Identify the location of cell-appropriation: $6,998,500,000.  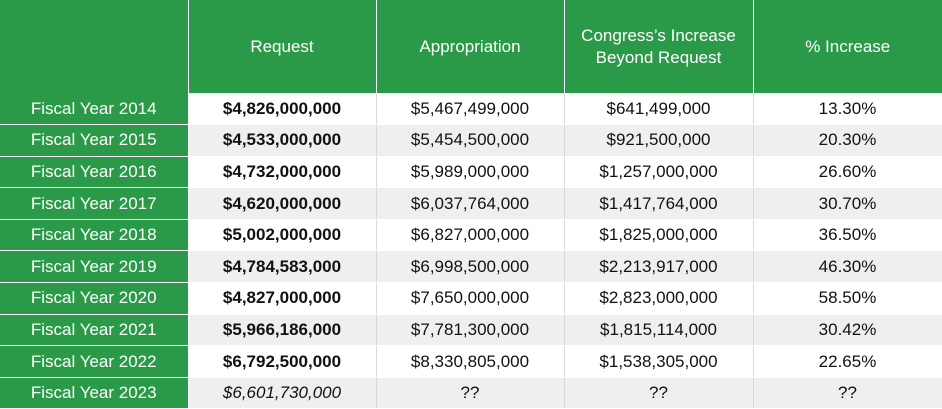
(470, 267).